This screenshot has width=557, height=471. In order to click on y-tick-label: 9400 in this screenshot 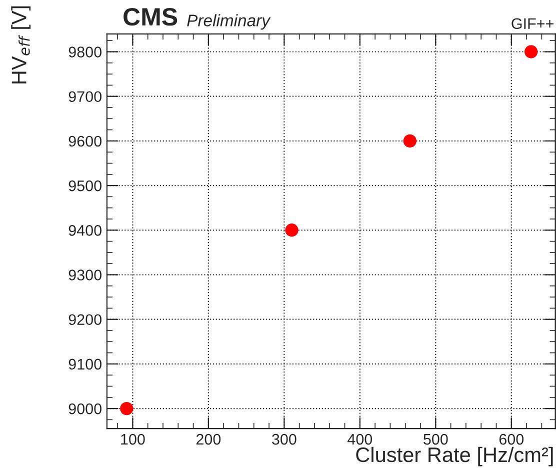, I will do `click(85, 230)`.